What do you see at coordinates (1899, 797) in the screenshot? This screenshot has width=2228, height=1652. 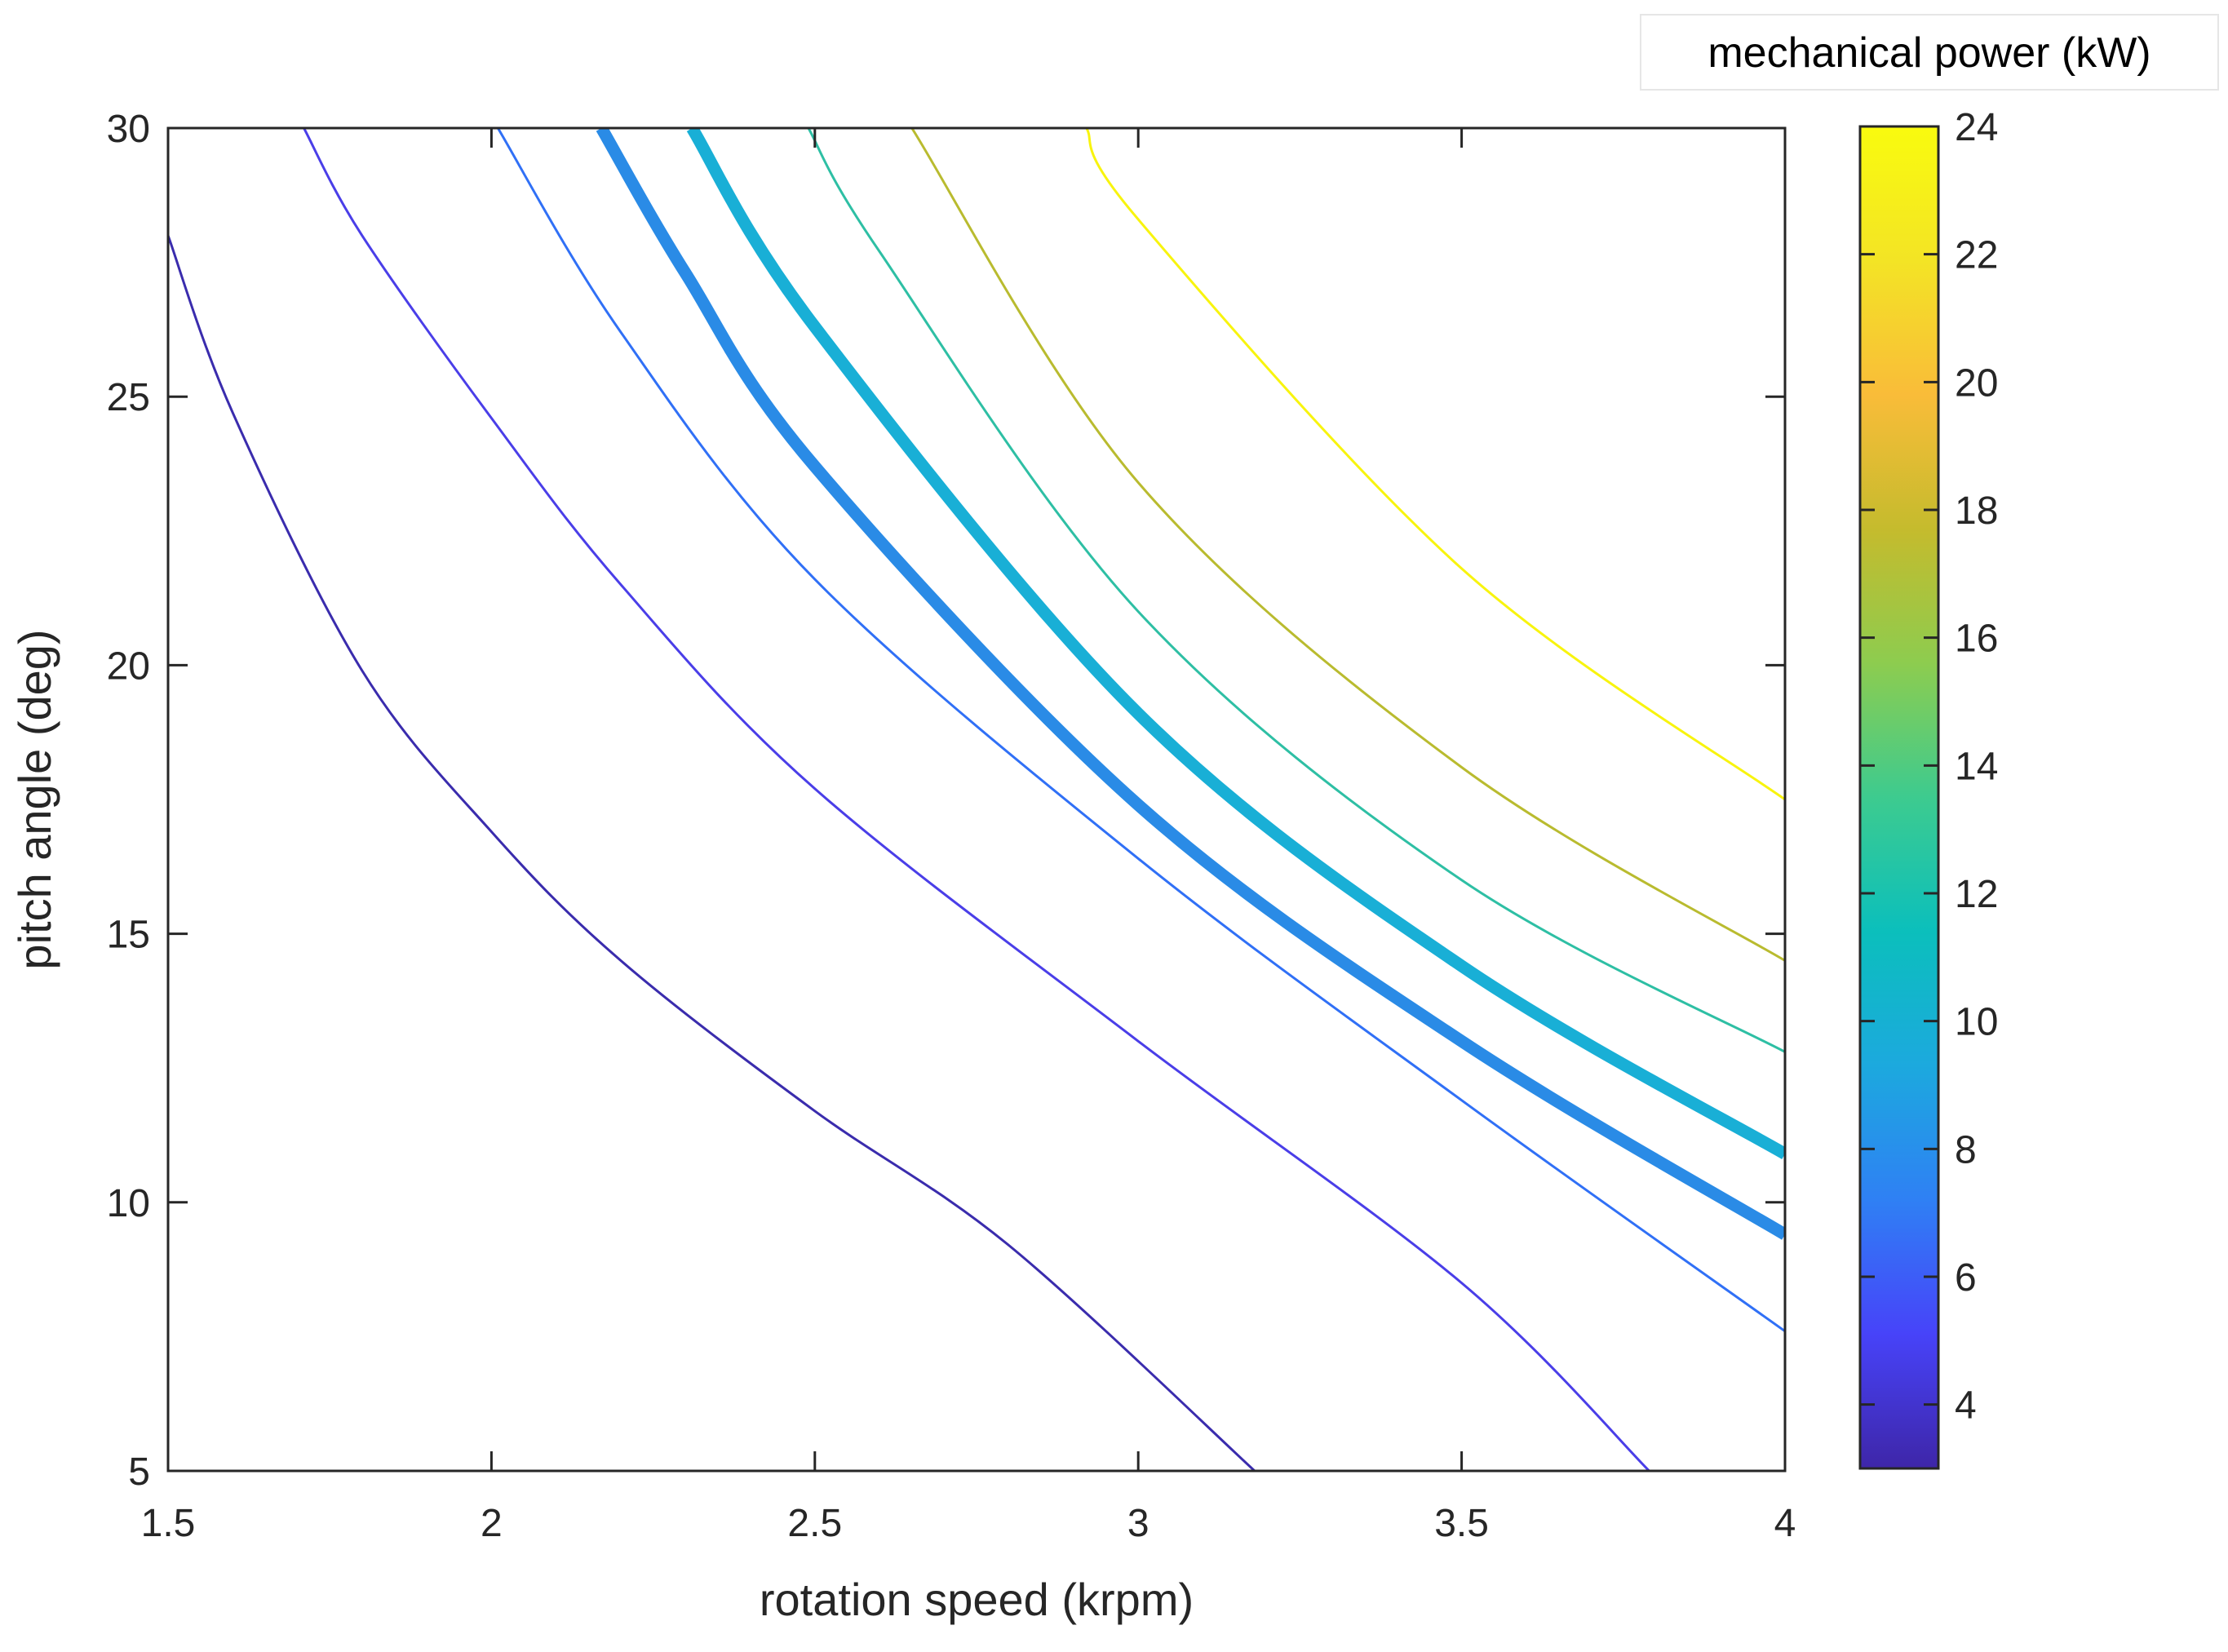 I see `colorbar` at bounding box center [1899, 797].